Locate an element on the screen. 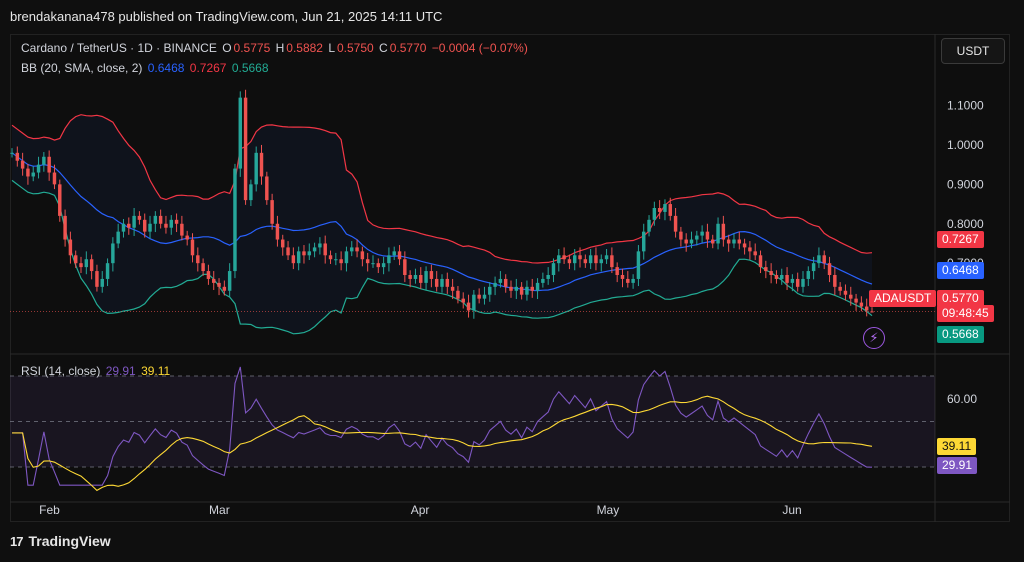  close-label: C is located at coordinates (383, 48).